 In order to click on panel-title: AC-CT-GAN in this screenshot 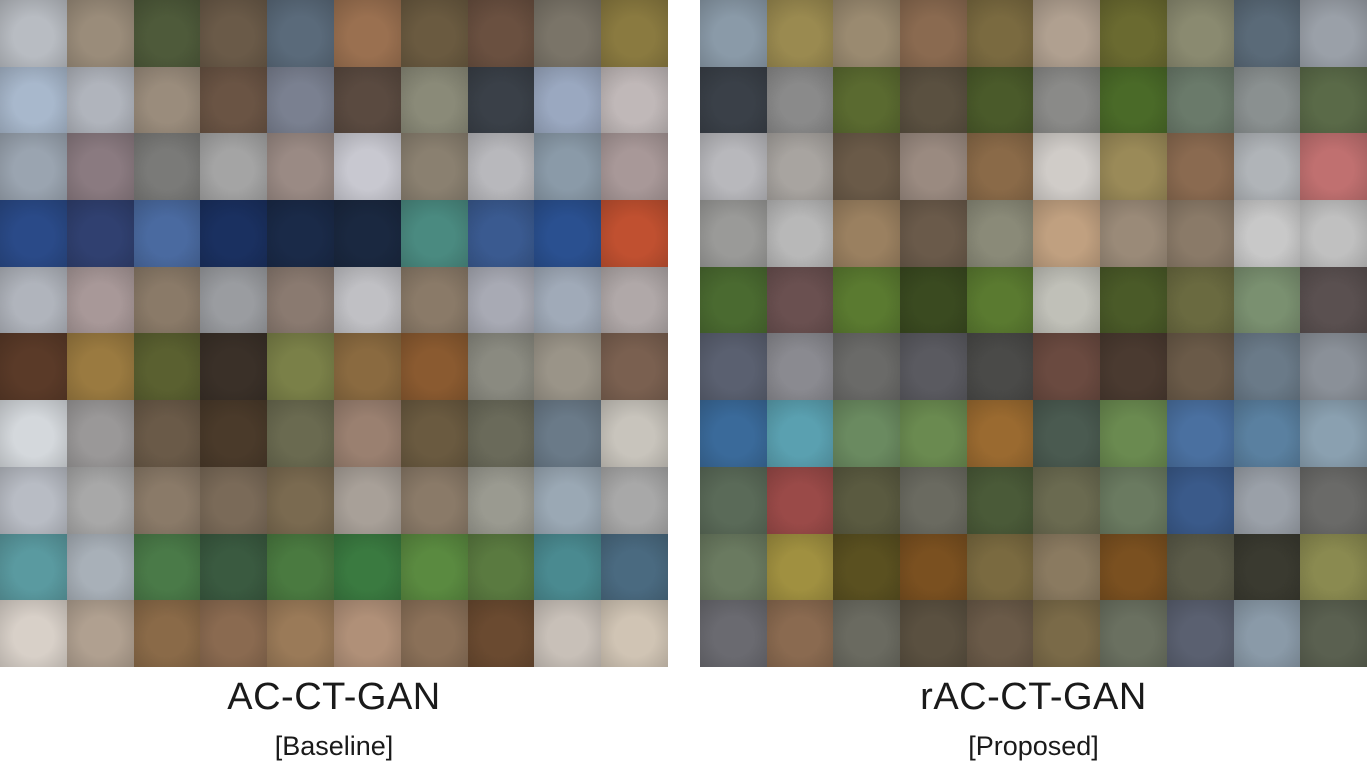, I will do `click(334, 697)`.